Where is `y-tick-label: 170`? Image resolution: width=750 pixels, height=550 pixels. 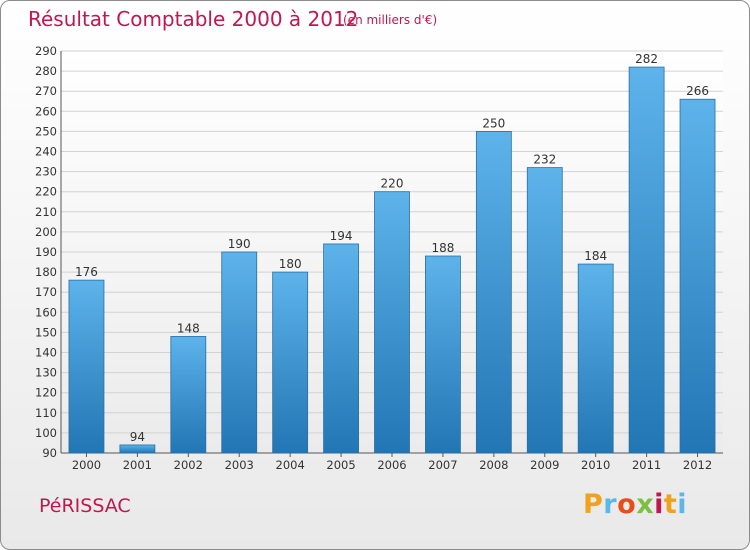
y-tick-label: 170 is located at coordinates (46, 292).